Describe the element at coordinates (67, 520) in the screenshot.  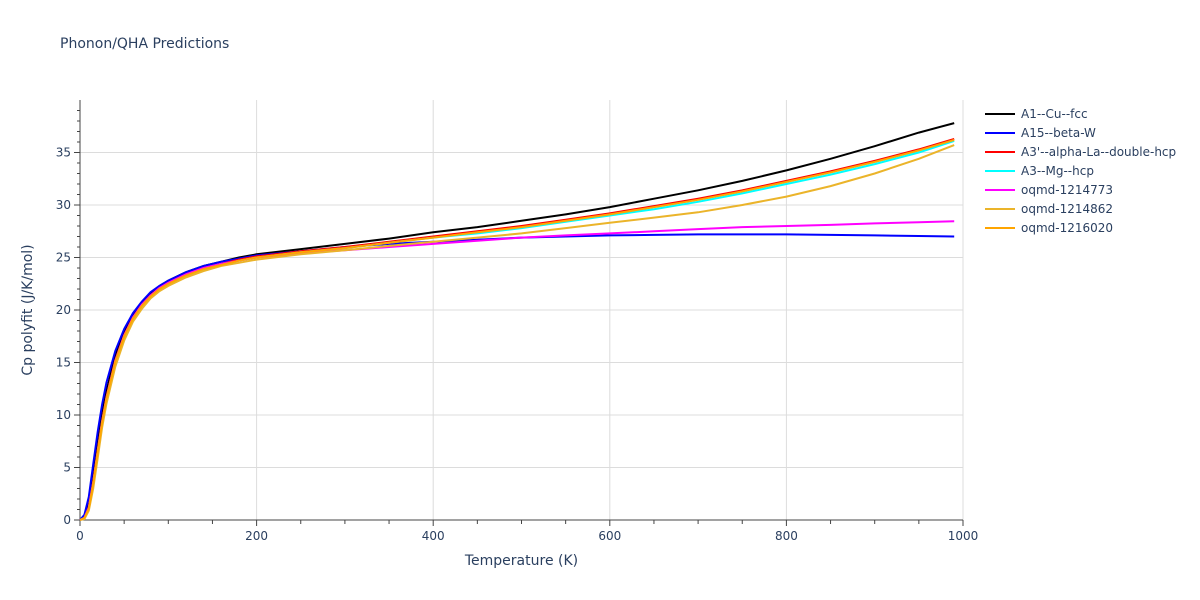
I see `y-tick-label: 0` at that location.